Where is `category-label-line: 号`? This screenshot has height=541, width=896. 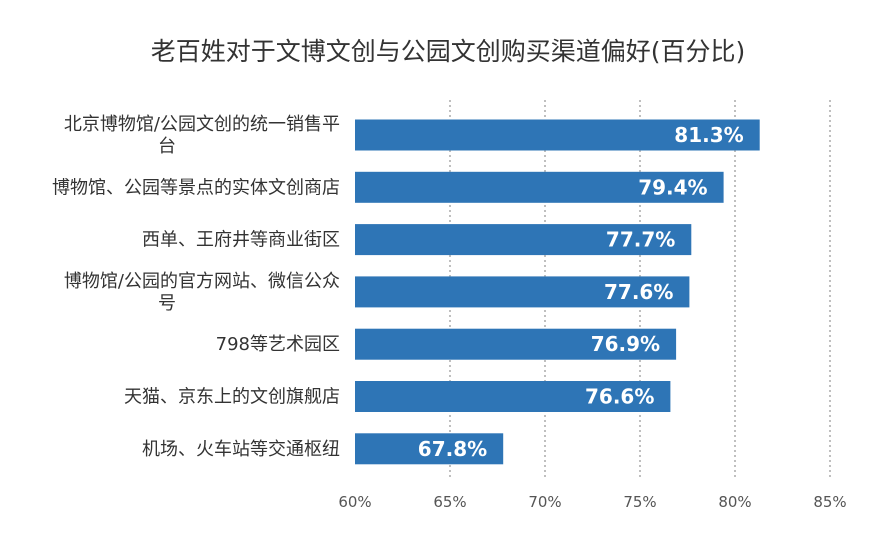
category-label-line: 号 is located at coordinates (167, 303).